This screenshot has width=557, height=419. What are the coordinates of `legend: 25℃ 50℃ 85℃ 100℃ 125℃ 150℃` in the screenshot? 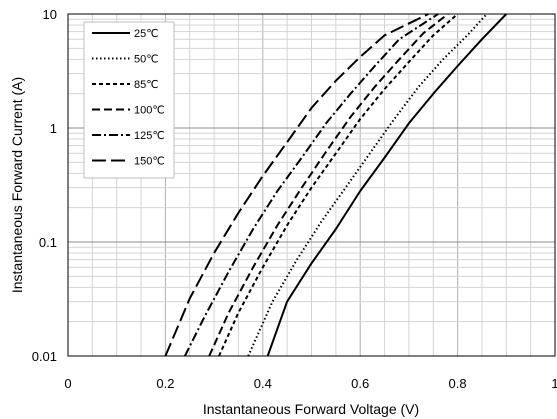 It's located at (128, 98).